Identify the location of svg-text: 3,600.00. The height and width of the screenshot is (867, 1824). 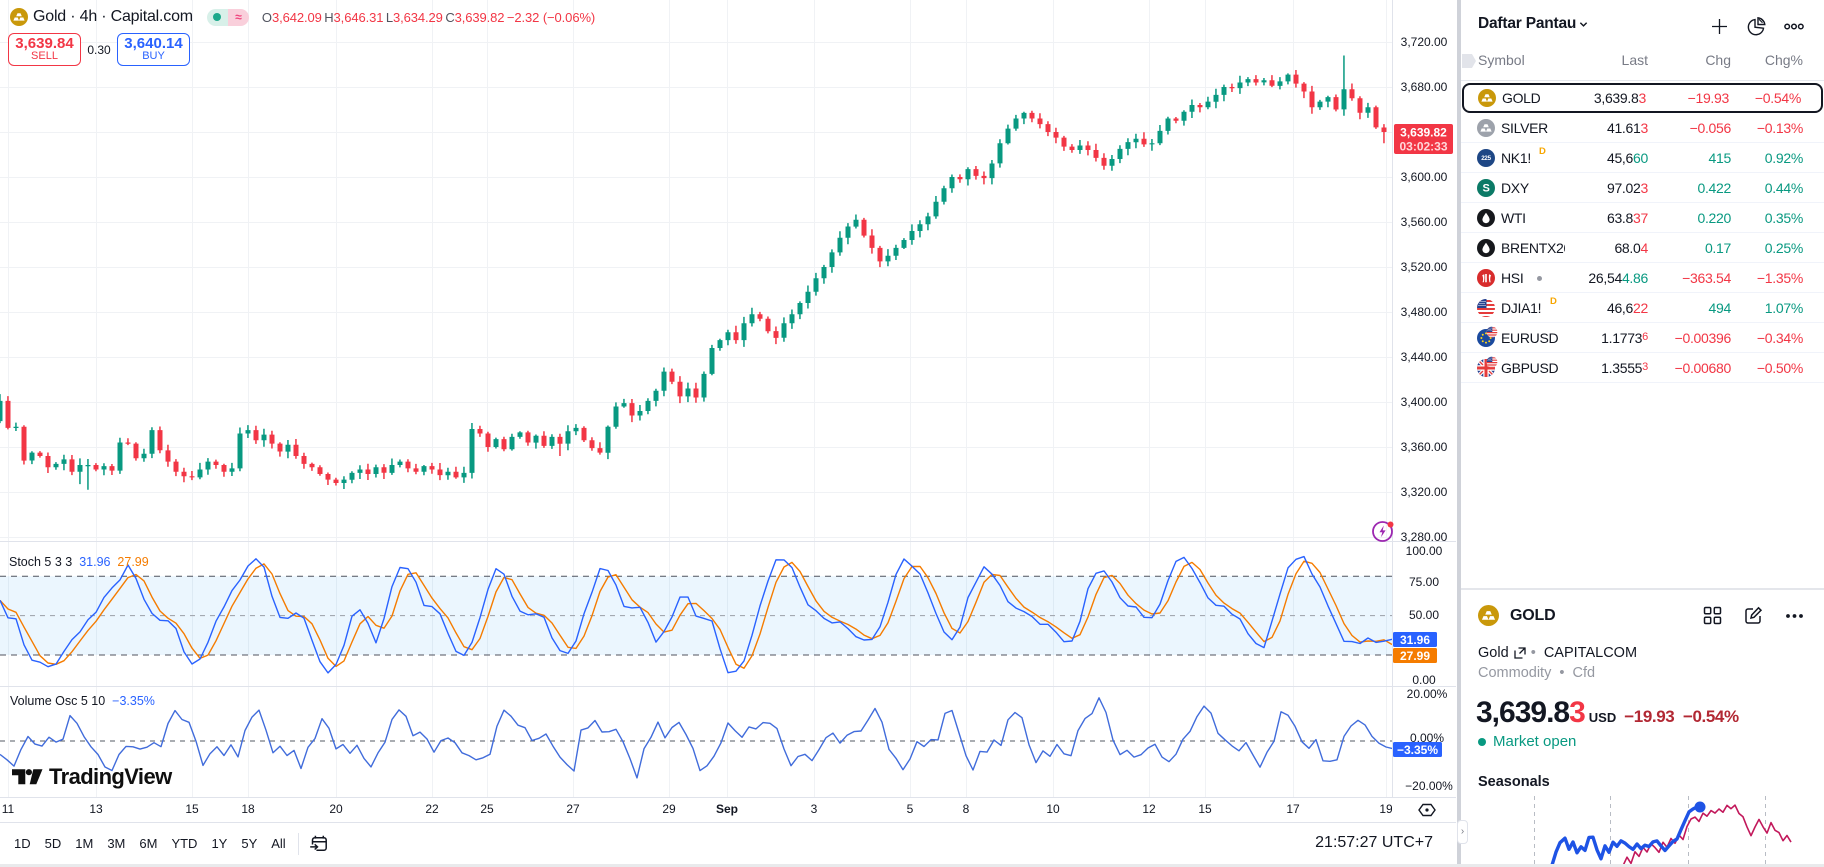
(1424, 177).